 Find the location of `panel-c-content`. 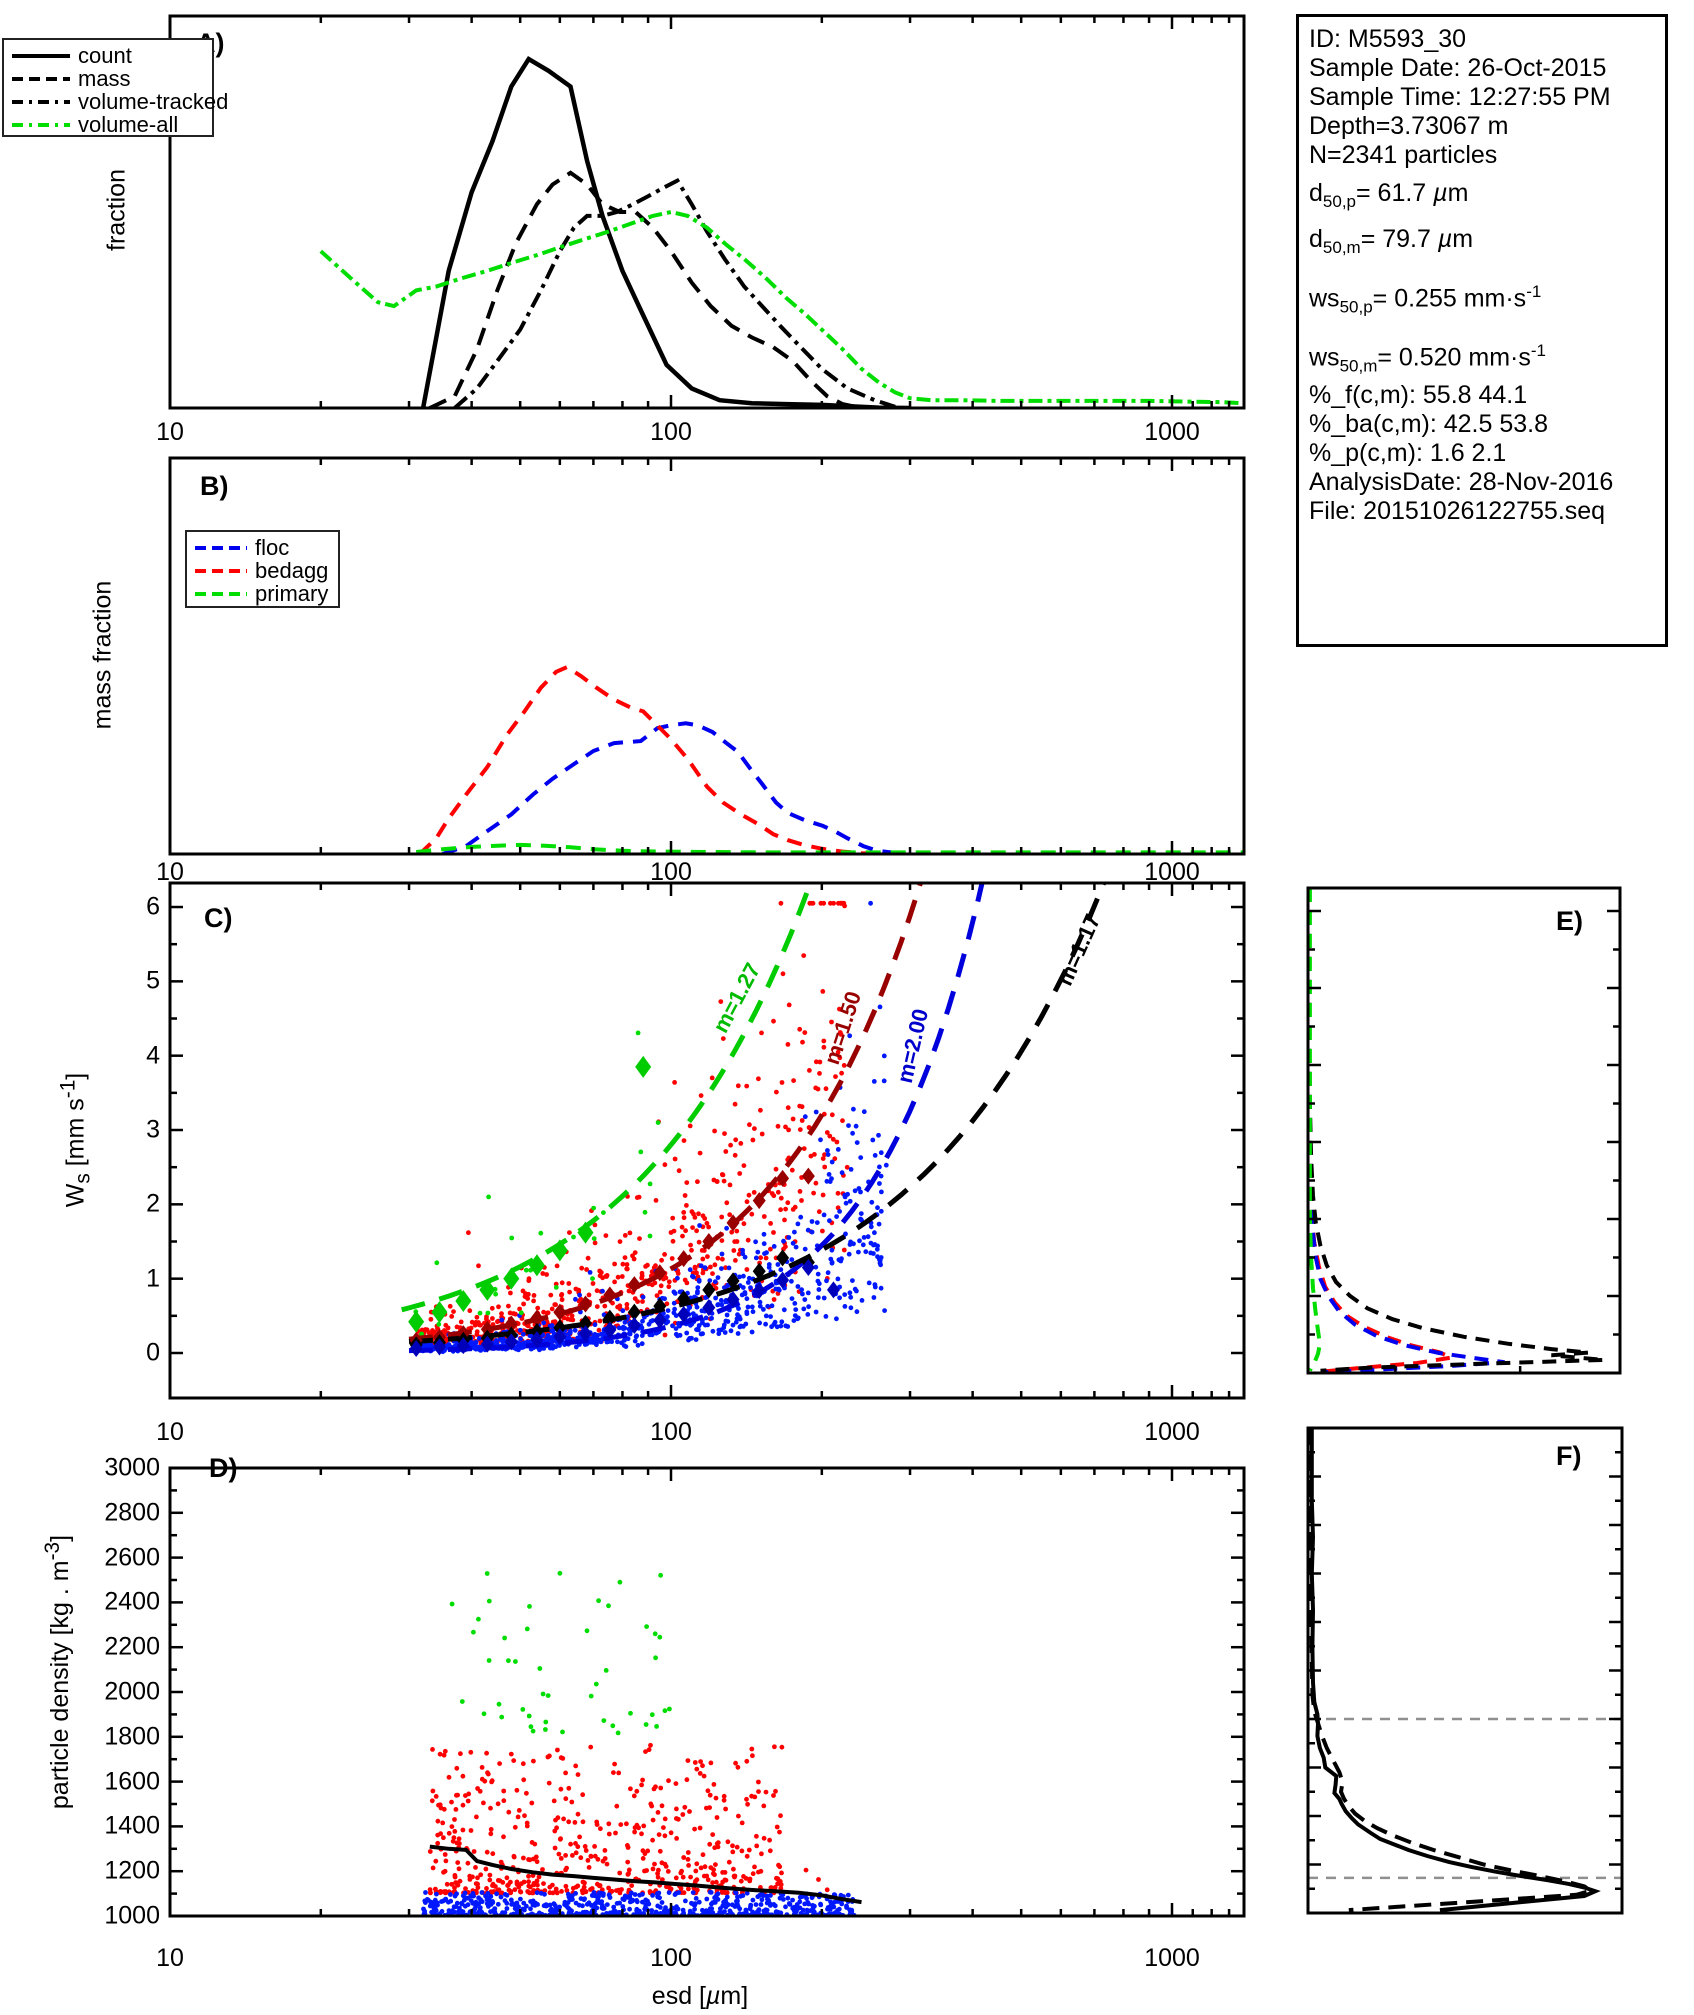

panel-c-content is located at coordinates (754, 1120).